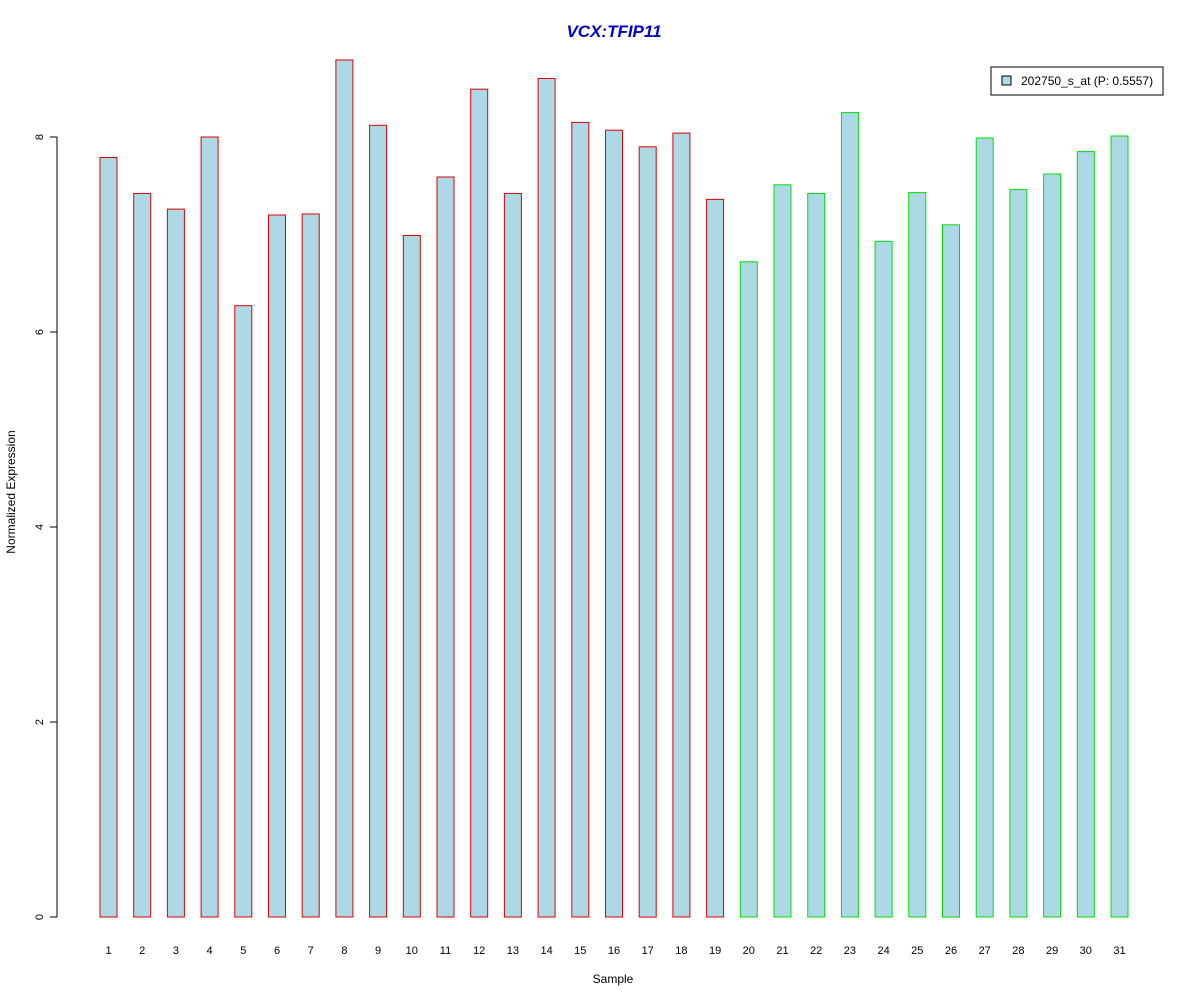  I want to click on x-tick-label: 19, so click(715, 951).